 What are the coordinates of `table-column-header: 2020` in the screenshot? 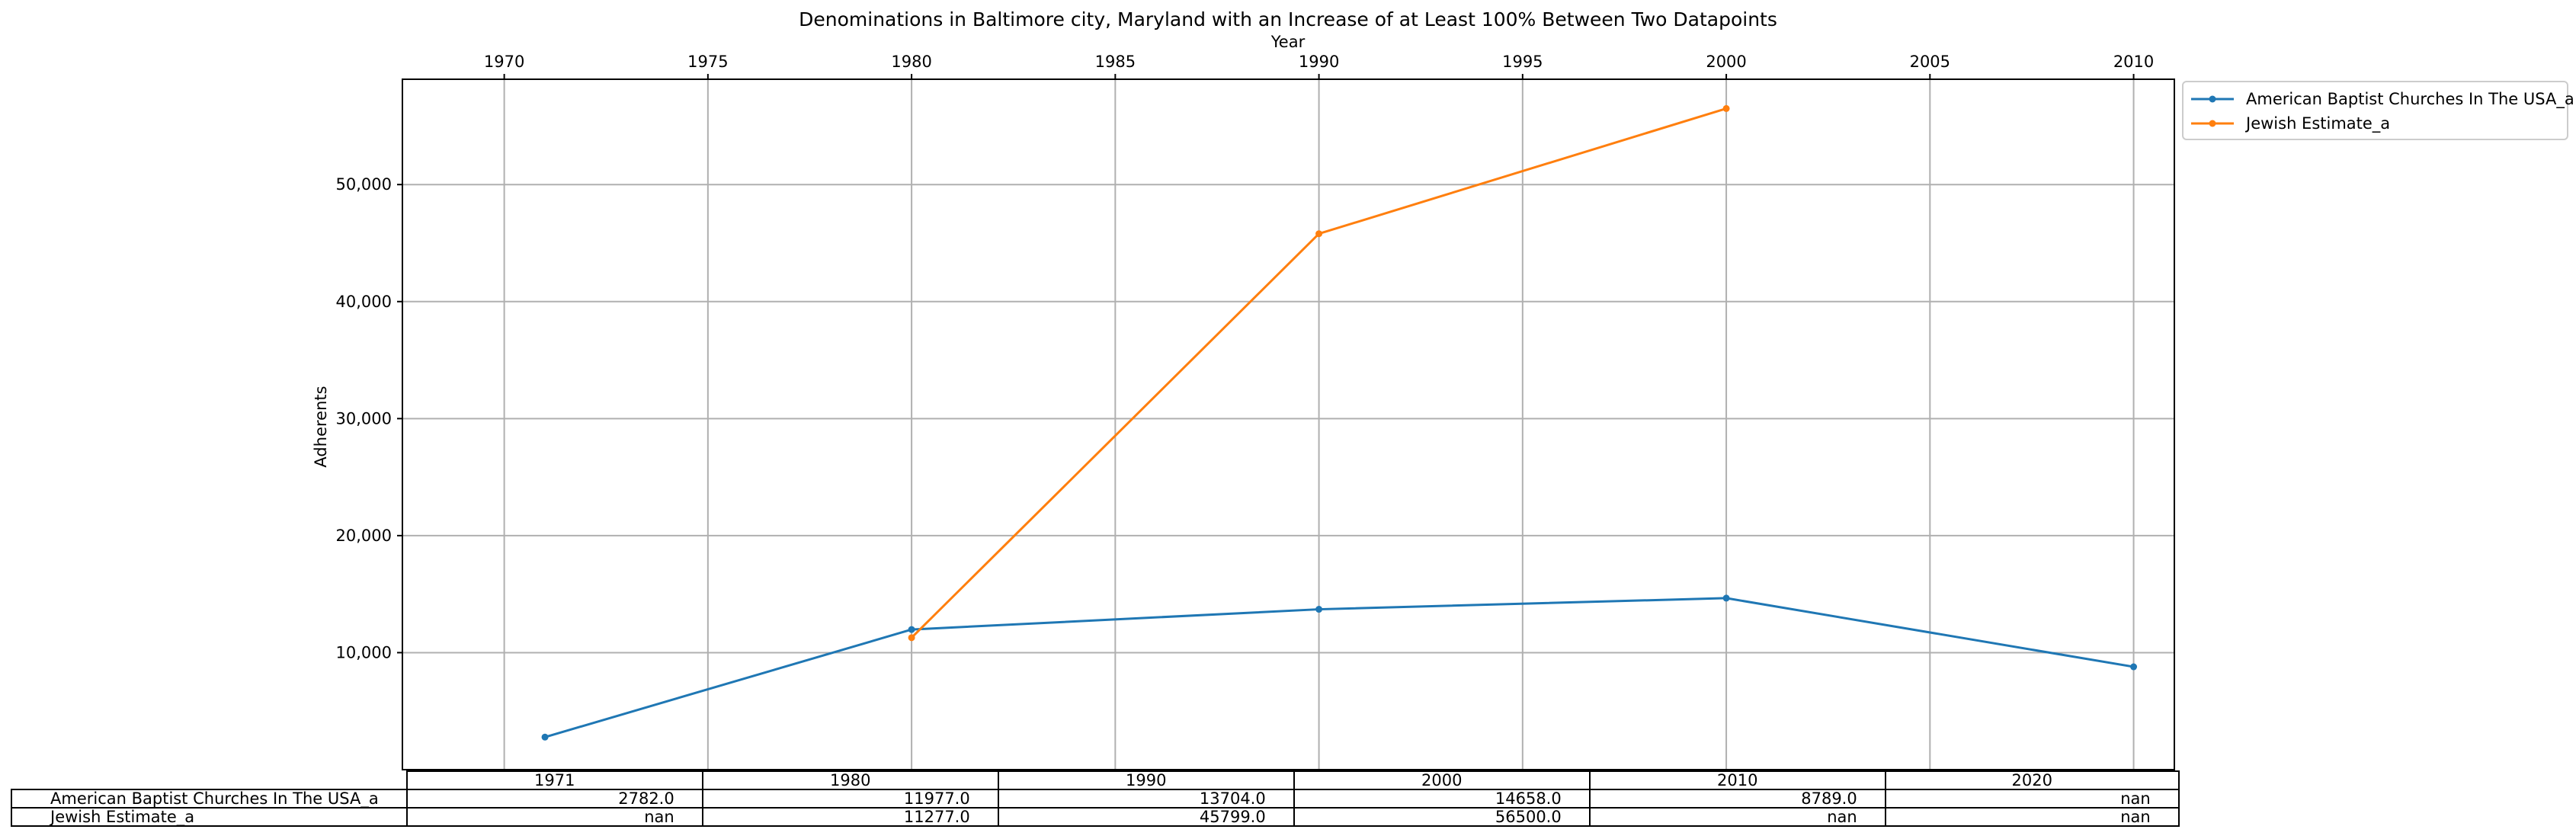 It's located at (2032, 780).